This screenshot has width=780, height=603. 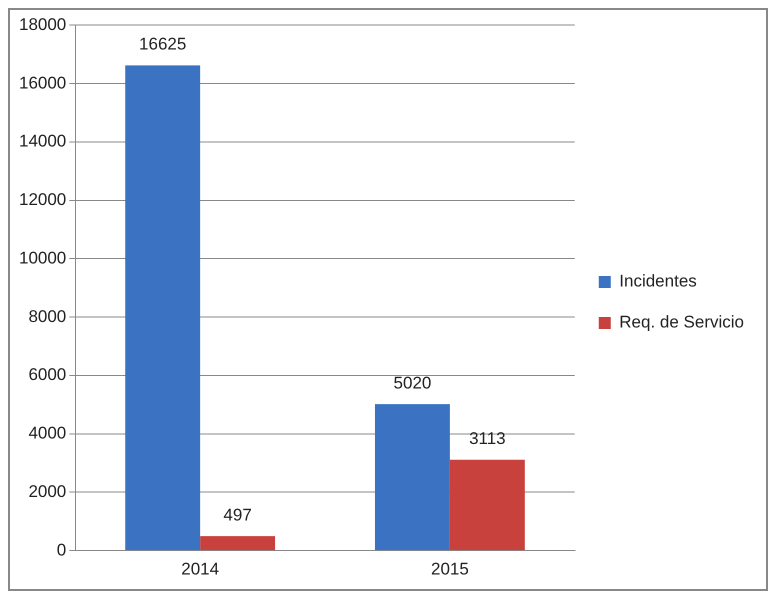 I want to click on data-label: 5020, so click(x=413, y=382).